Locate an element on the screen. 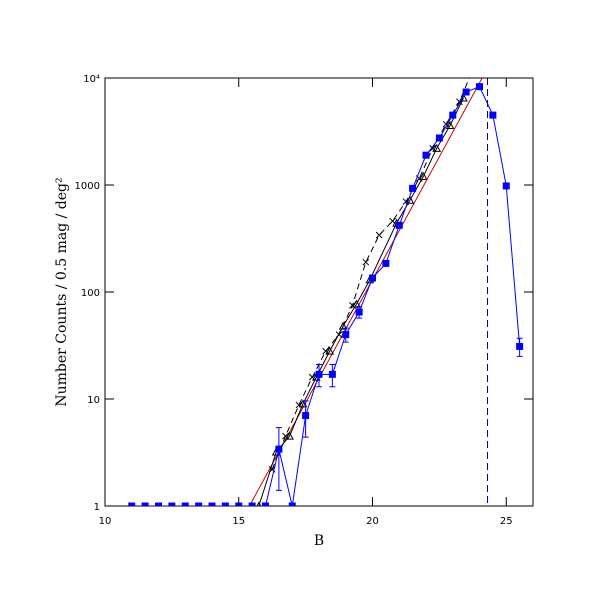 The height and width of the screenshot is (615, 611). x-tick-label: 15 is located at coordinates (238, 521).